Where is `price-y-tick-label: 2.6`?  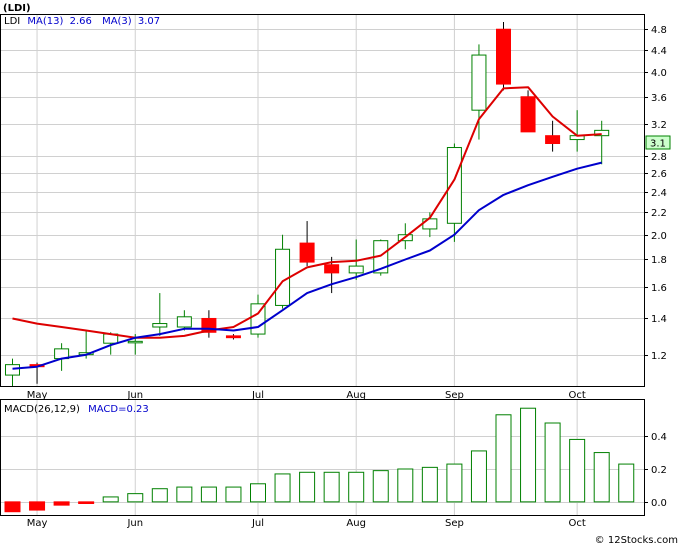 price-y-tick-label: 2.6 is located at coordinates (659, 174).